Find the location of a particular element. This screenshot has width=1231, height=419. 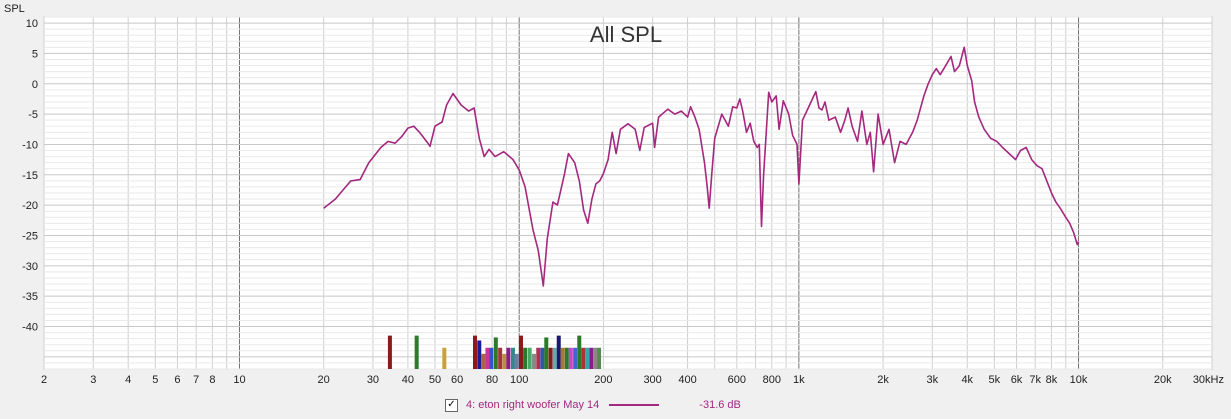

x-tick-label: 1k is located at coordinates (799, 380).